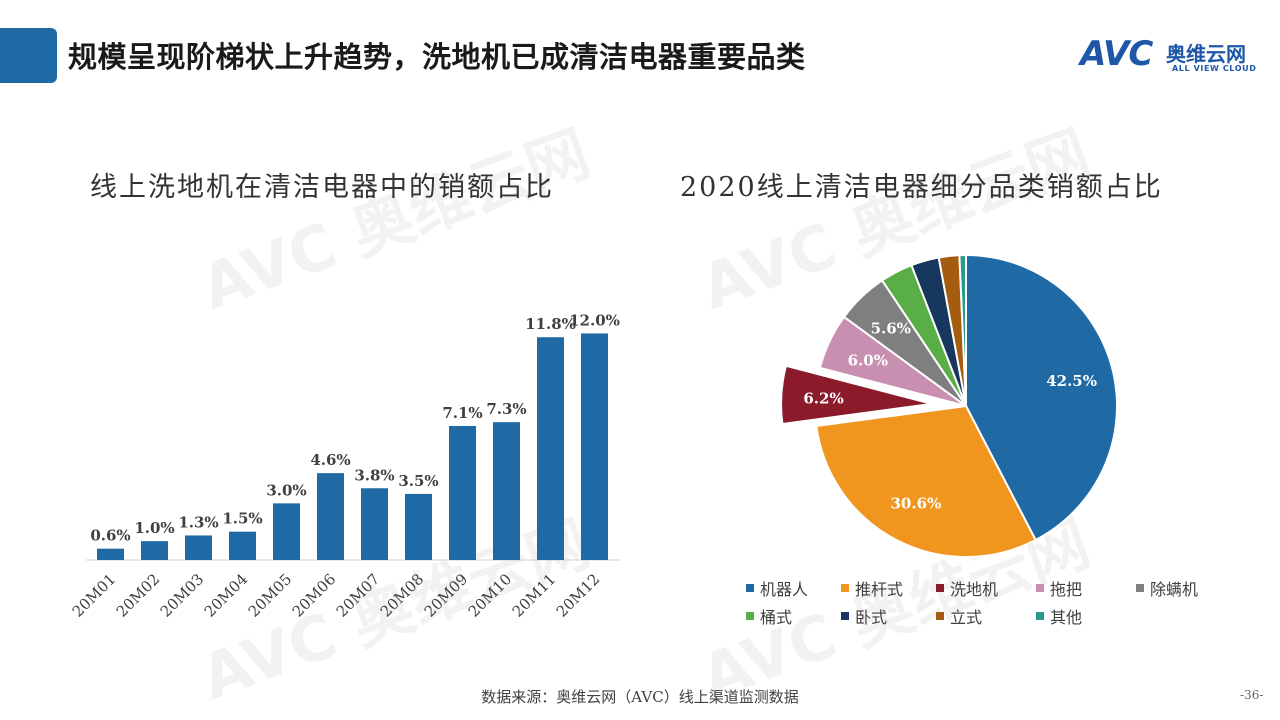  Describe the element at coordinates (966, 617) in the screenshot. I see `legend-label: 立式` at that location.